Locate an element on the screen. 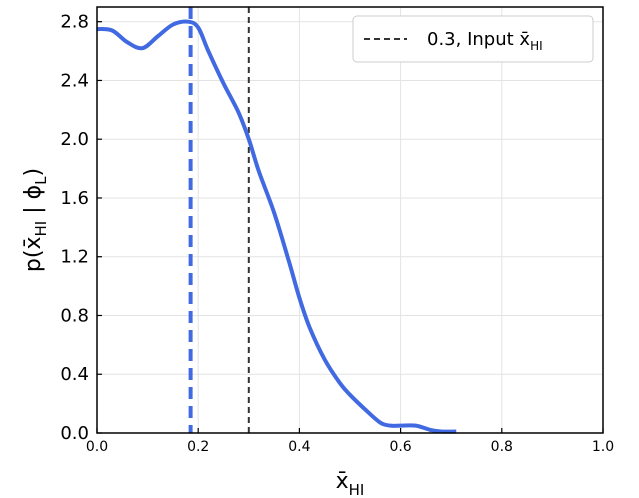  x-tick-label: 0.8 is located at coordinates (502, 447).